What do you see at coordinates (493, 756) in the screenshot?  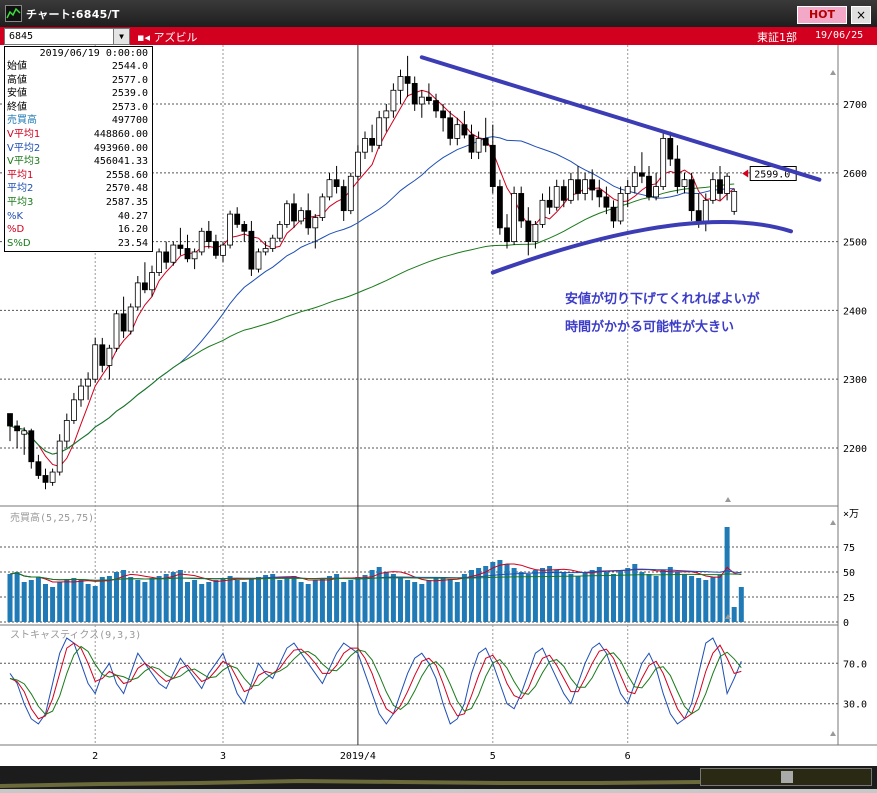 I see `x-tick-label: 5` at bounding box center [493, 756].